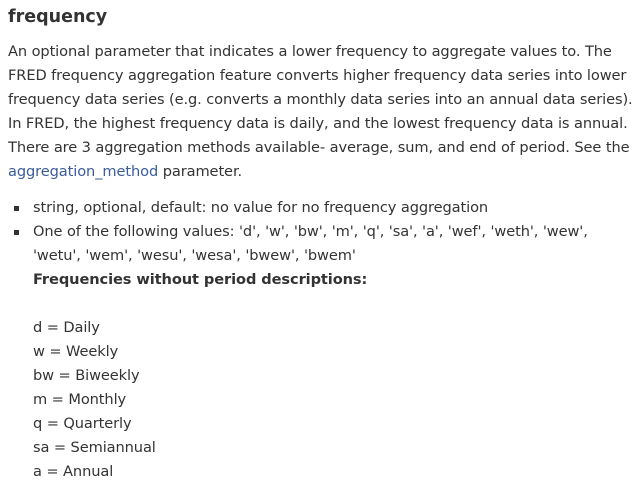  Describe the element at coordinates (76, 351) in the screenshot. I see `frequency-item: w = Weekly` at that location.